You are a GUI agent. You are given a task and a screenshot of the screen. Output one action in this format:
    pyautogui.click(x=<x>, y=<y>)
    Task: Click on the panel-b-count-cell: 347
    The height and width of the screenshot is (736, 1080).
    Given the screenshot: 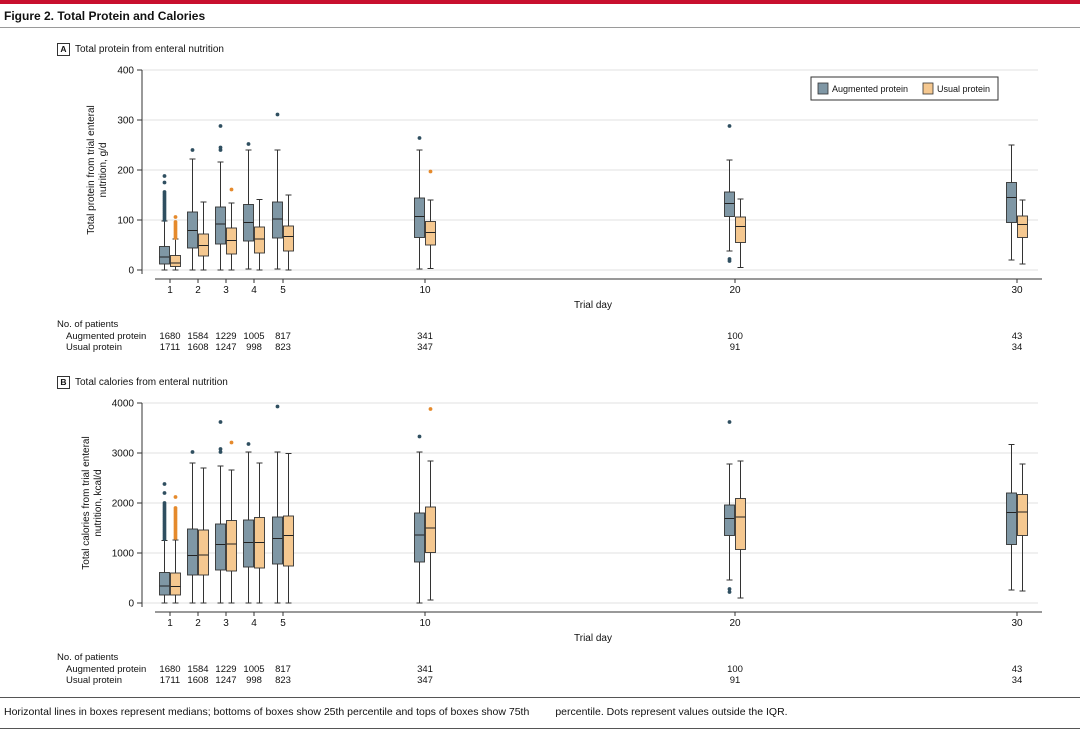 What is the action you would take?
    pyautogui.click(x=425, y=680)
    